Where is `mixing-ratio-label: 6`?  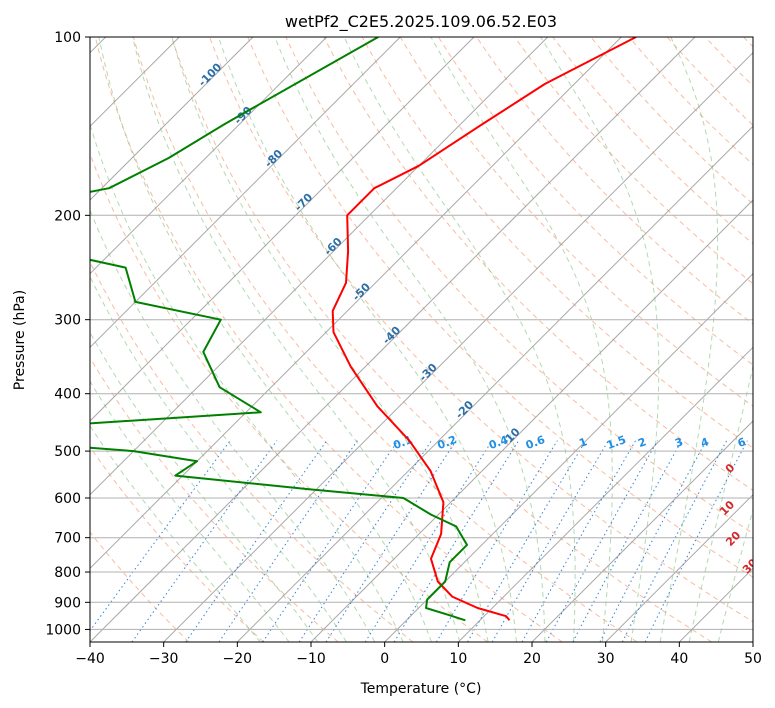 mixing-ratio-label: 6 is located at coordinates (742, 442).